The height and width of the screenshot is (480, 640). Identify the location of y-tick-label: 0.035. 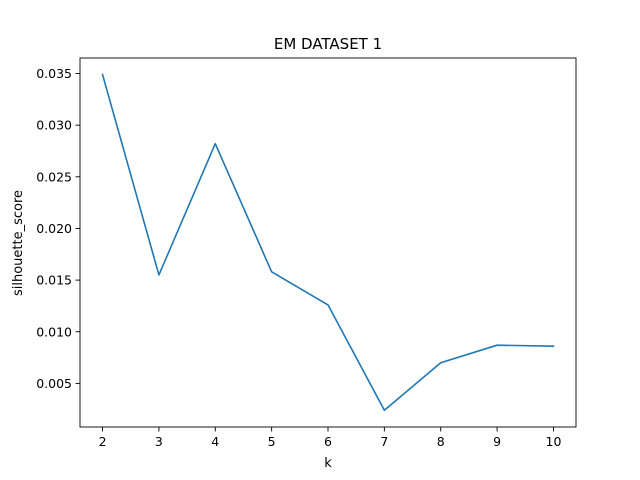
(54, 73).